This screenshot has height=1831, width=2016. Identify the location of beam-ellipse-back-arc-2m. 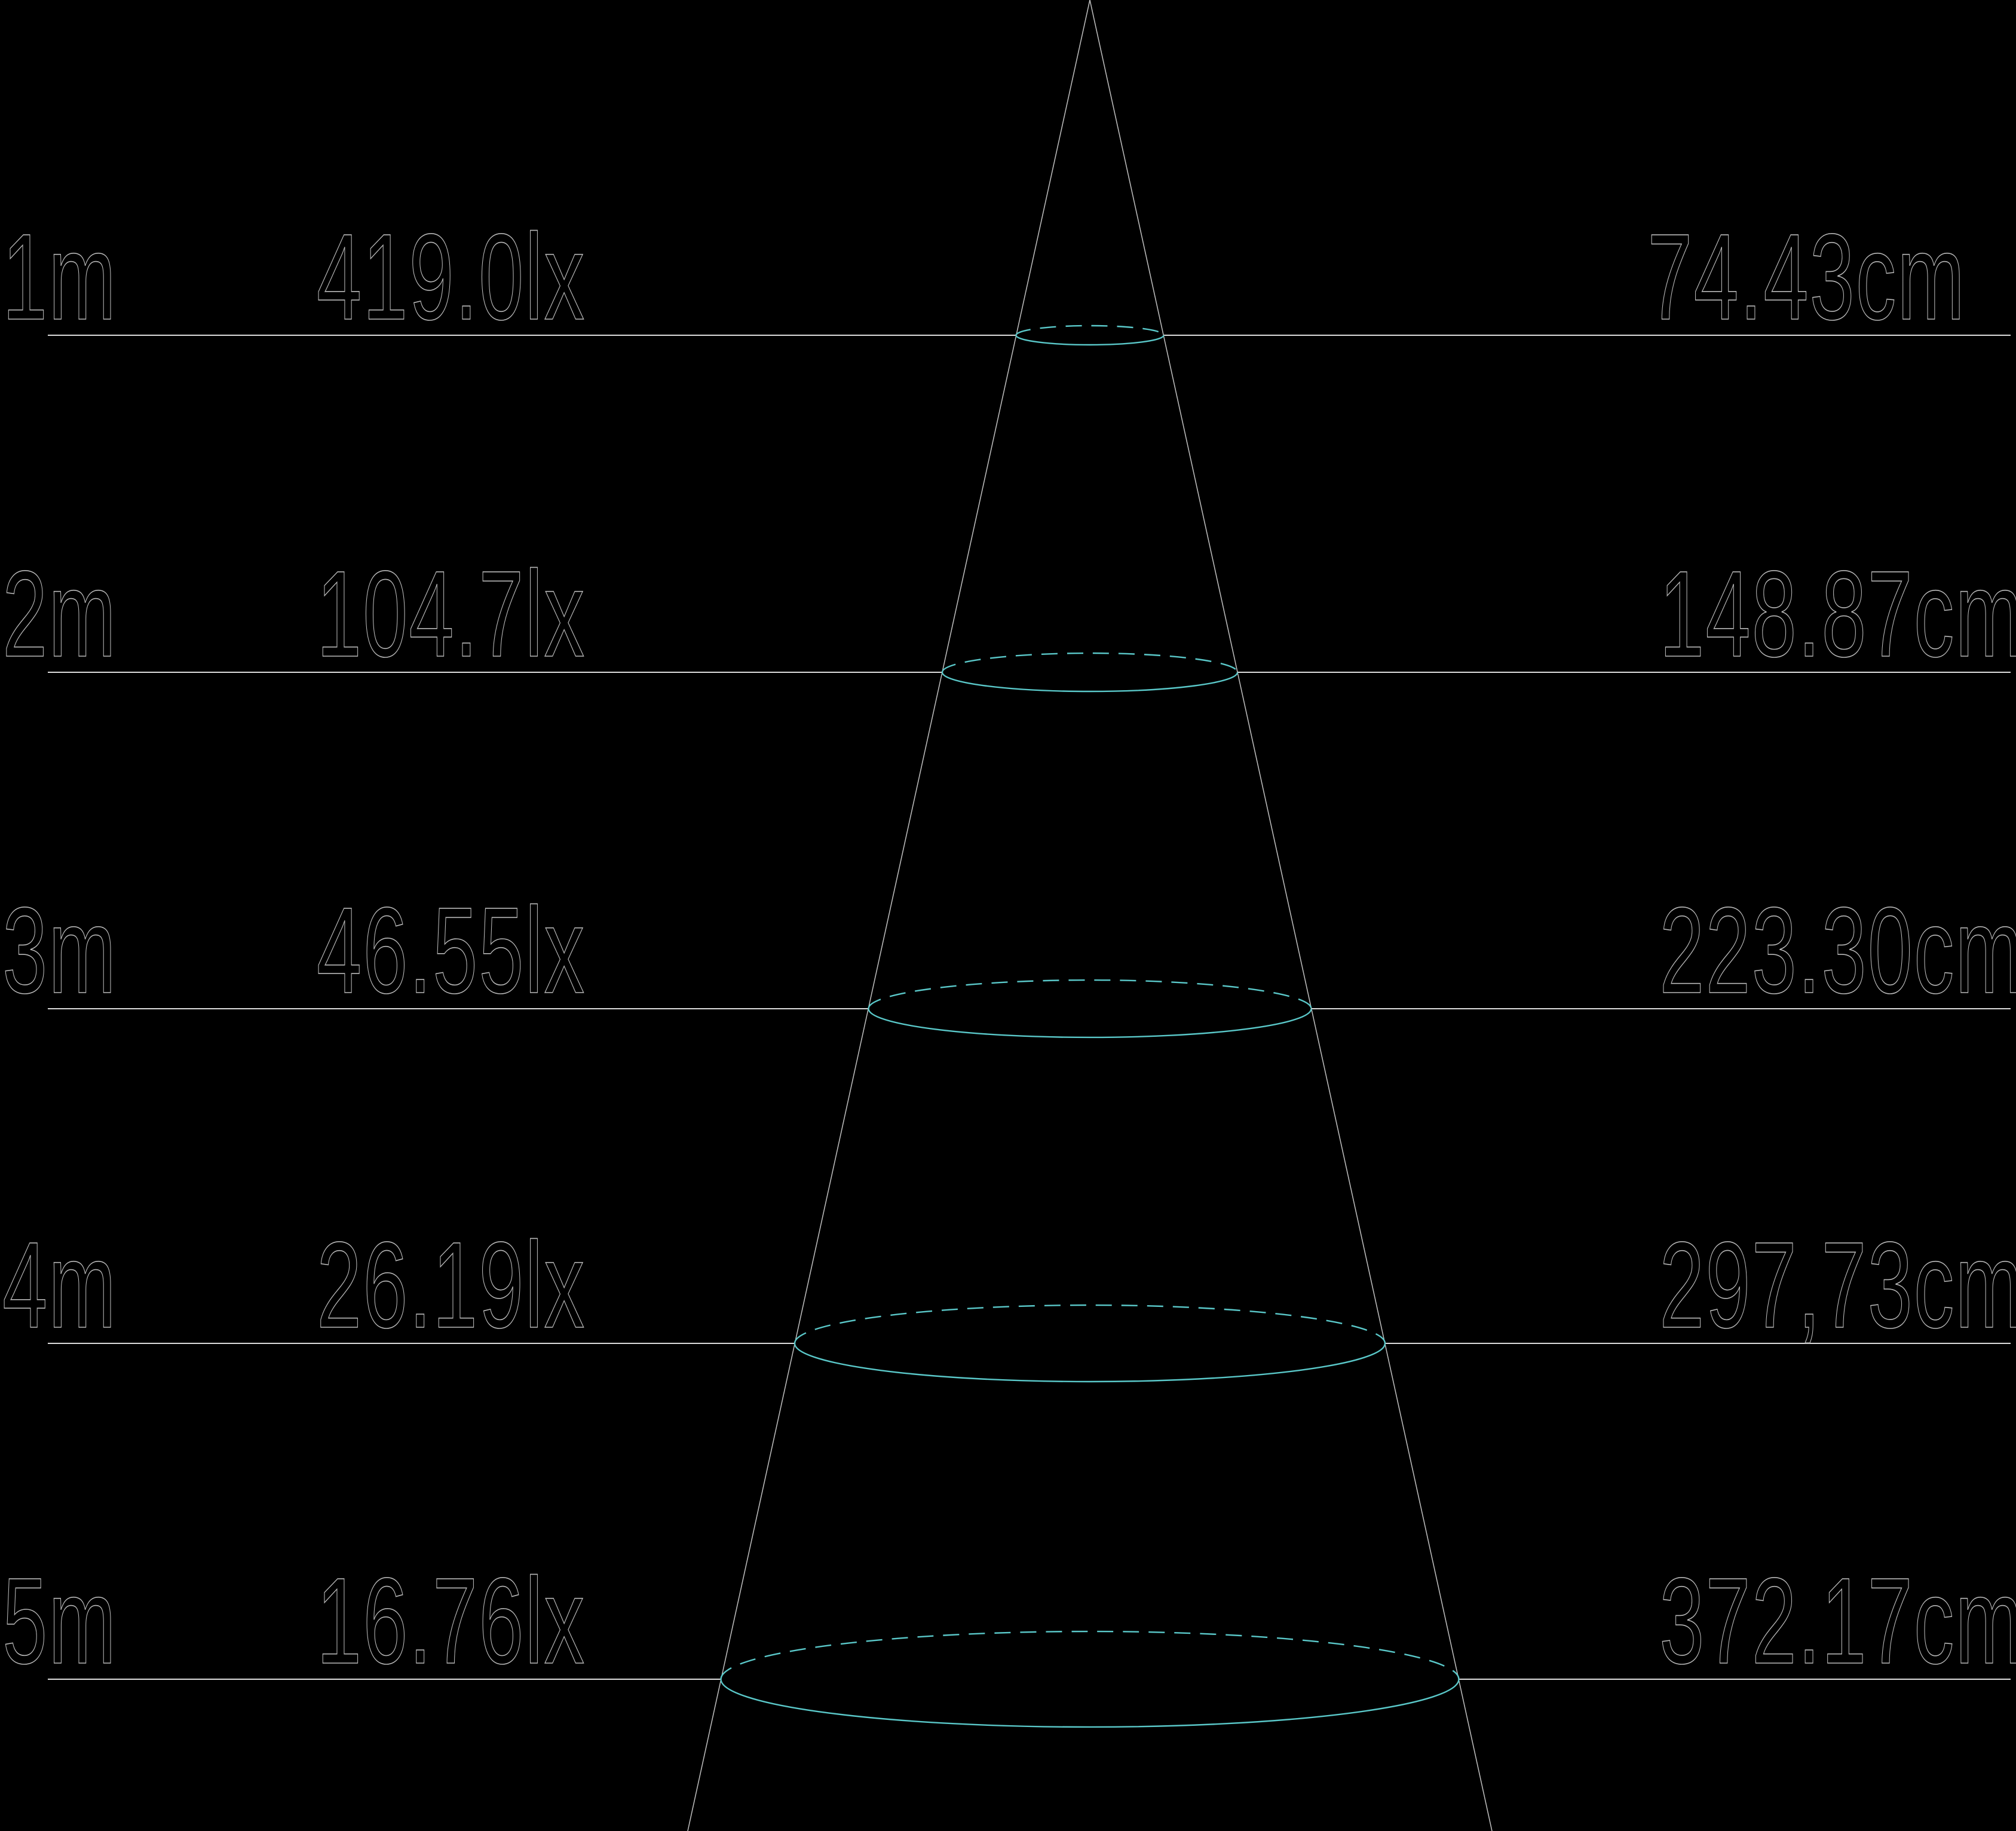
(1090, 662).